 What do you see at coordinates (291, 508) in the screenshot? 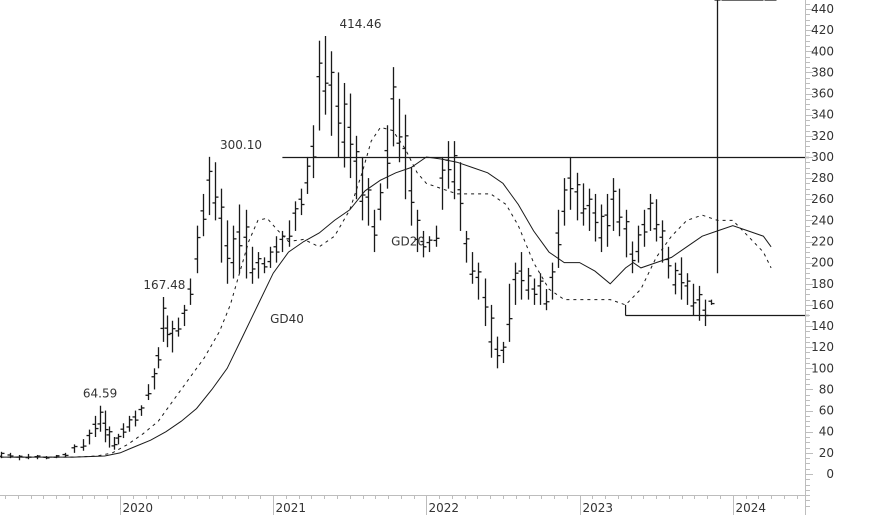
I see `x-tick-label: 2021` at bounding box center [291, 508].